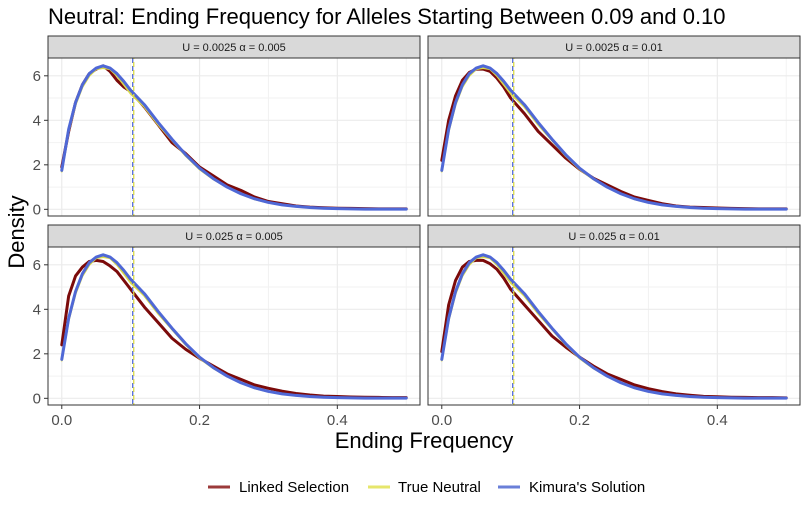  What do you see at coordinates (613, 237) in the screenshot?
I see `facet-strip-label: U = 0.025 α = 0.01` at bounding box center [613, 237].